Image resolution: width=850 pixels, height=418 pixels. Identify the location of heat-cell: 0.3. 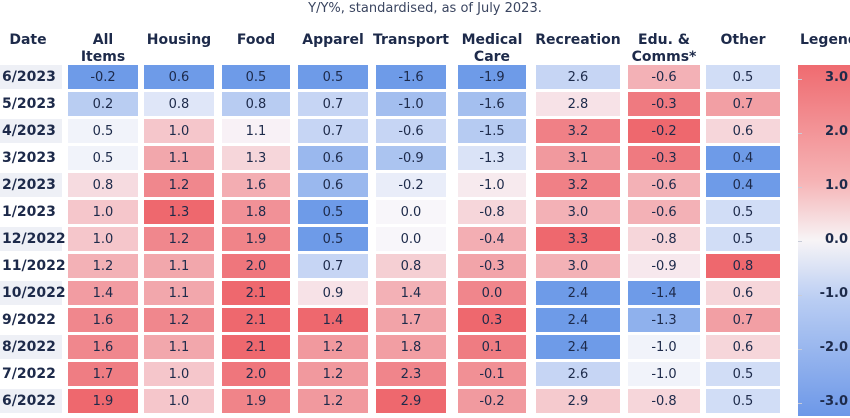
(492, 320).